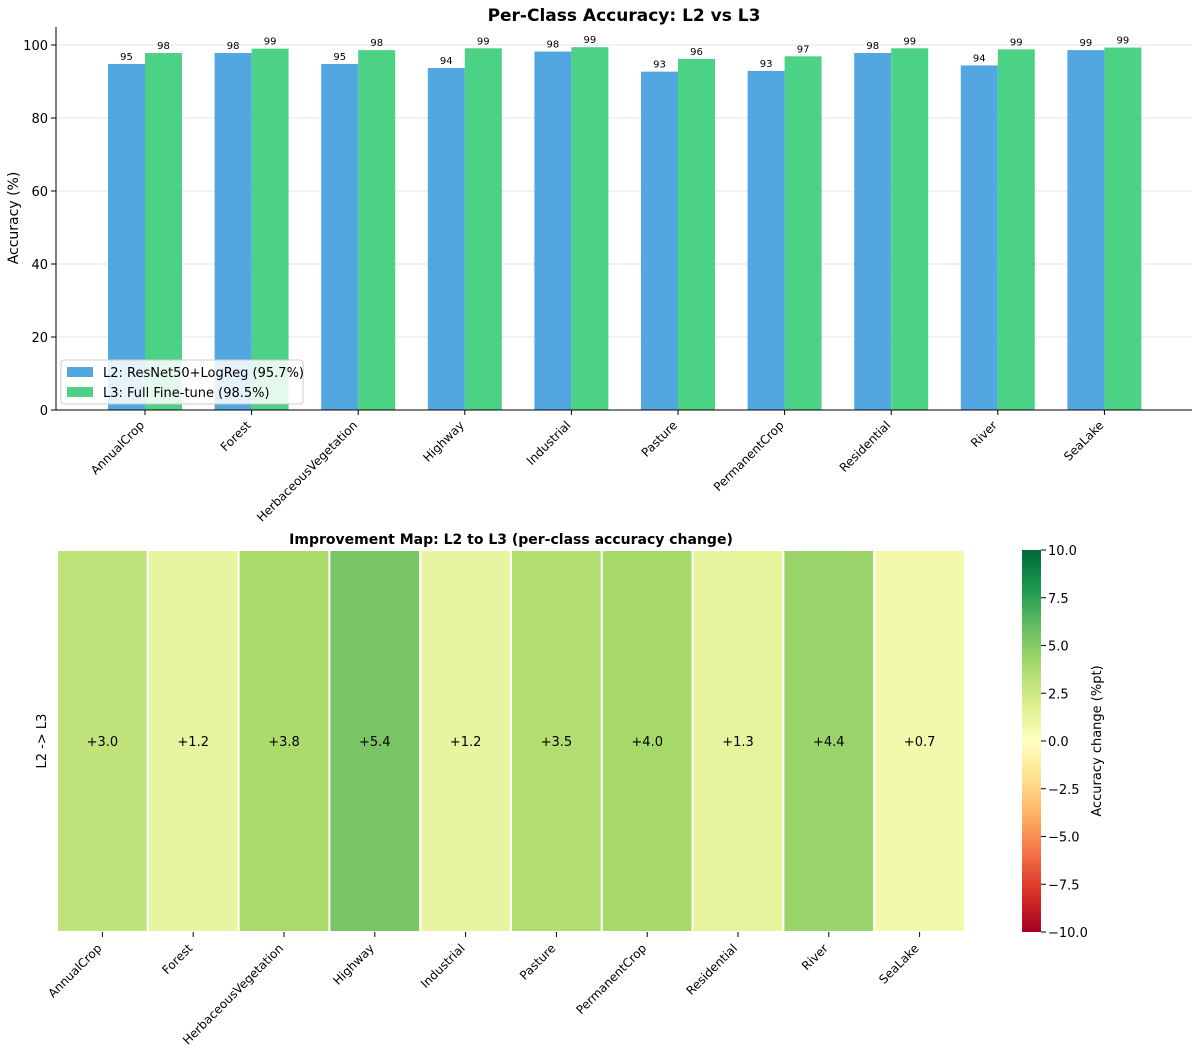 This screenshot has height=1053, width=1200. I want to click on bar-value-label: 97, so click(803, 49).